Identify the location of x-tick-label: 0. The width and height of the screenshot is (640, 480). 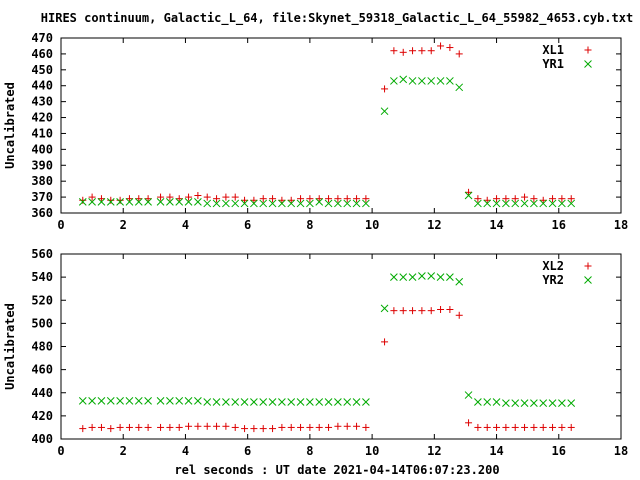
(60, 451).